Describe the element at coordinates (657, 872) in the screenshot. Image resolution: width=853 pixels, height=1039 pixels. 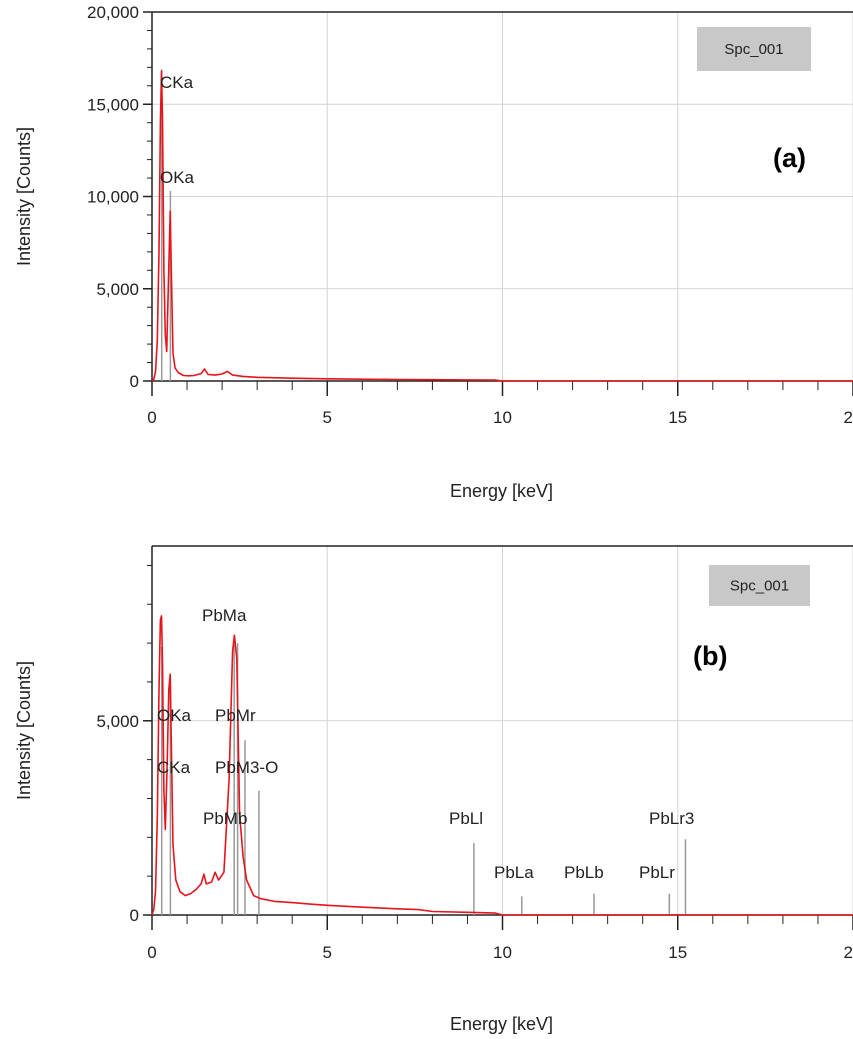
I see `peak-label: PbLr` at that location.